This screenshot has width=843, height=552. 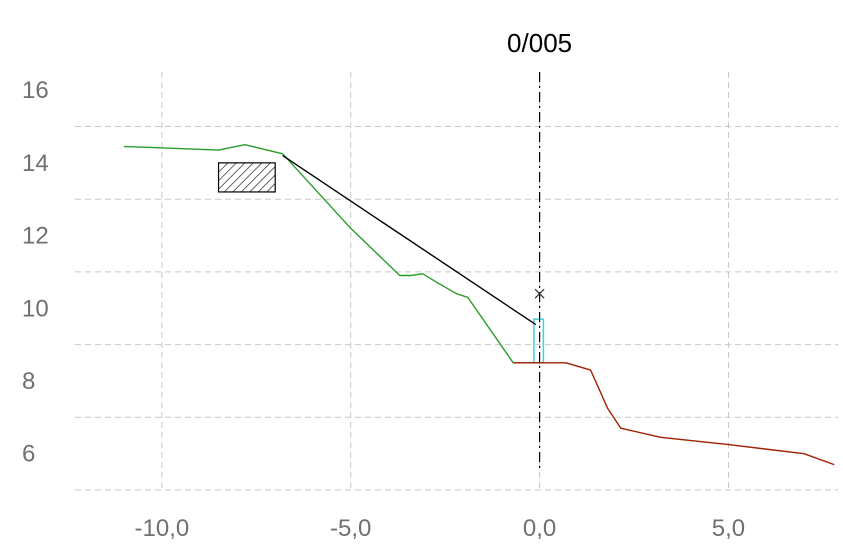 What do you see at coordinates (28, 454) in the screenshot?
I see `y-tick-label: 6` at bounding box center [28, 454].